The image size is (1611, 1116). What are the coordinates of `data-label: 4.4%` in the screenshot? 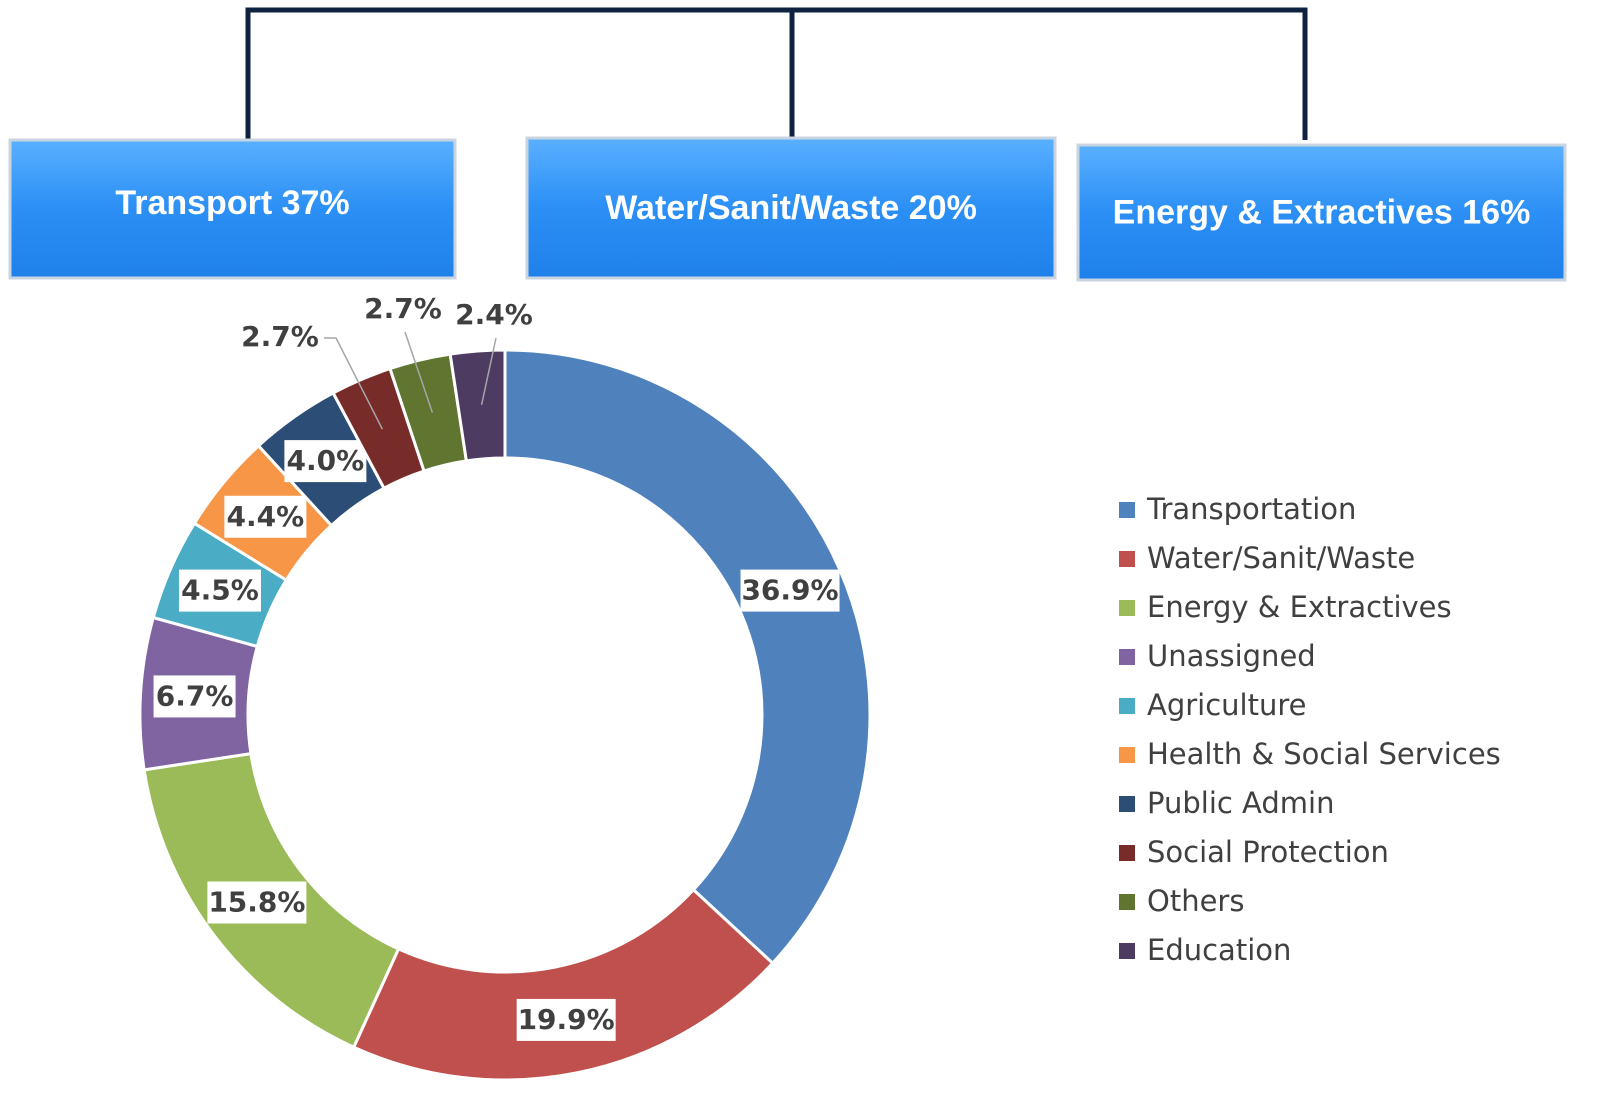 It's located at (266, 516).